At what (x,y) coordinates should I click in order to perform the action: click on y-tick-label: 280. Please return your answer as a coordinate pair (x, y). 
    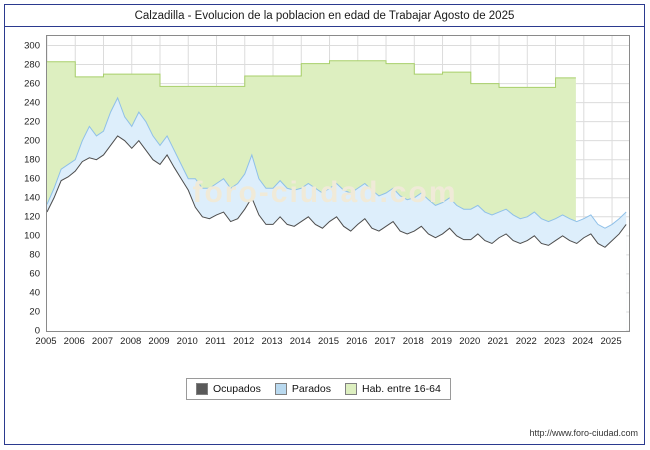
    Looking at the image, I should click on (32, 65).